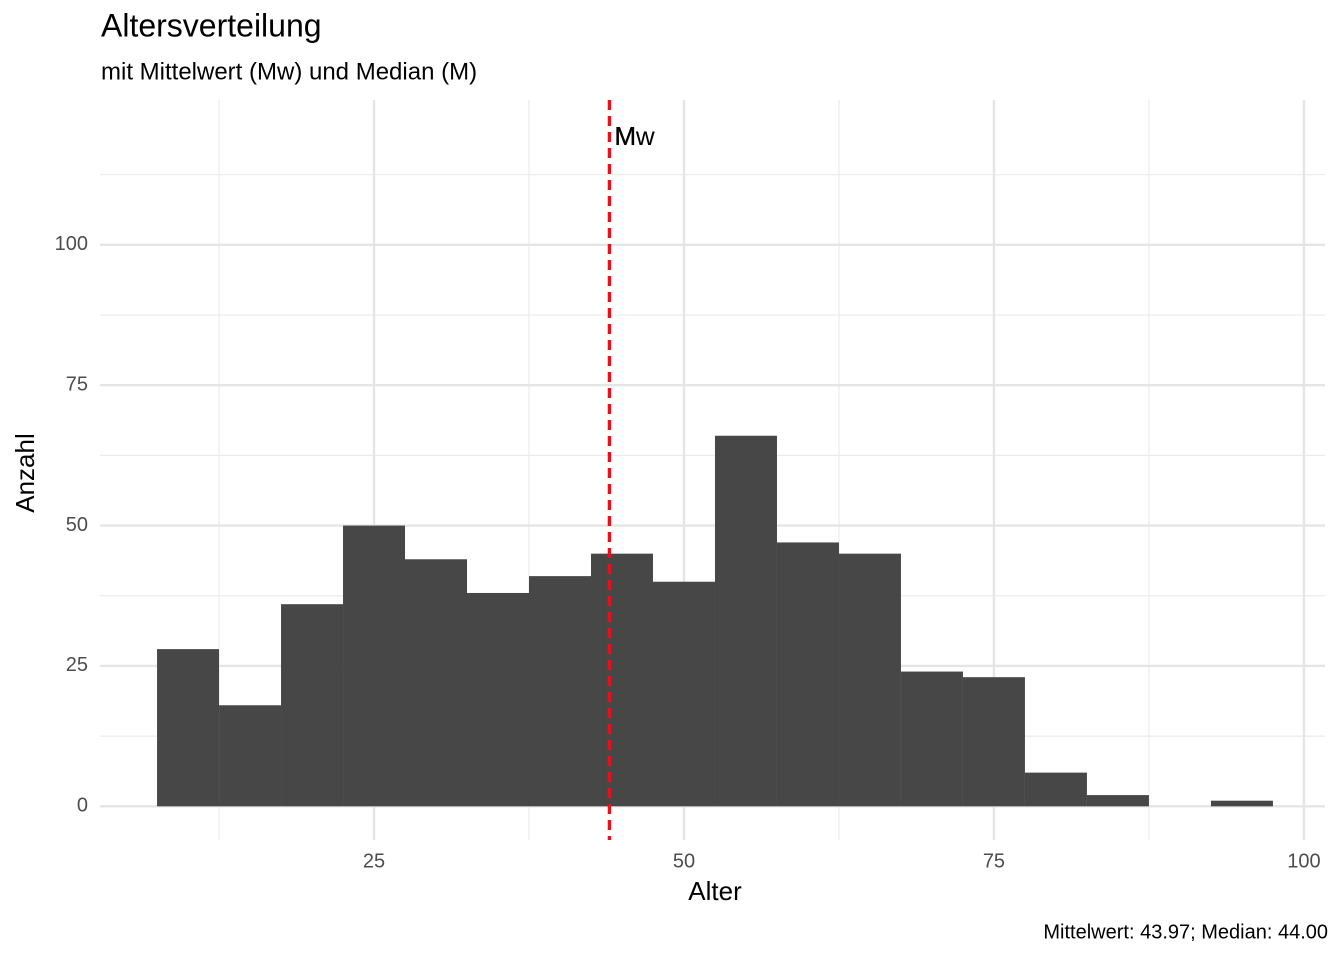 The width and height of the screenshot is (1344, 960). I want to click on y-tick-label: 75, so click(77, 385).